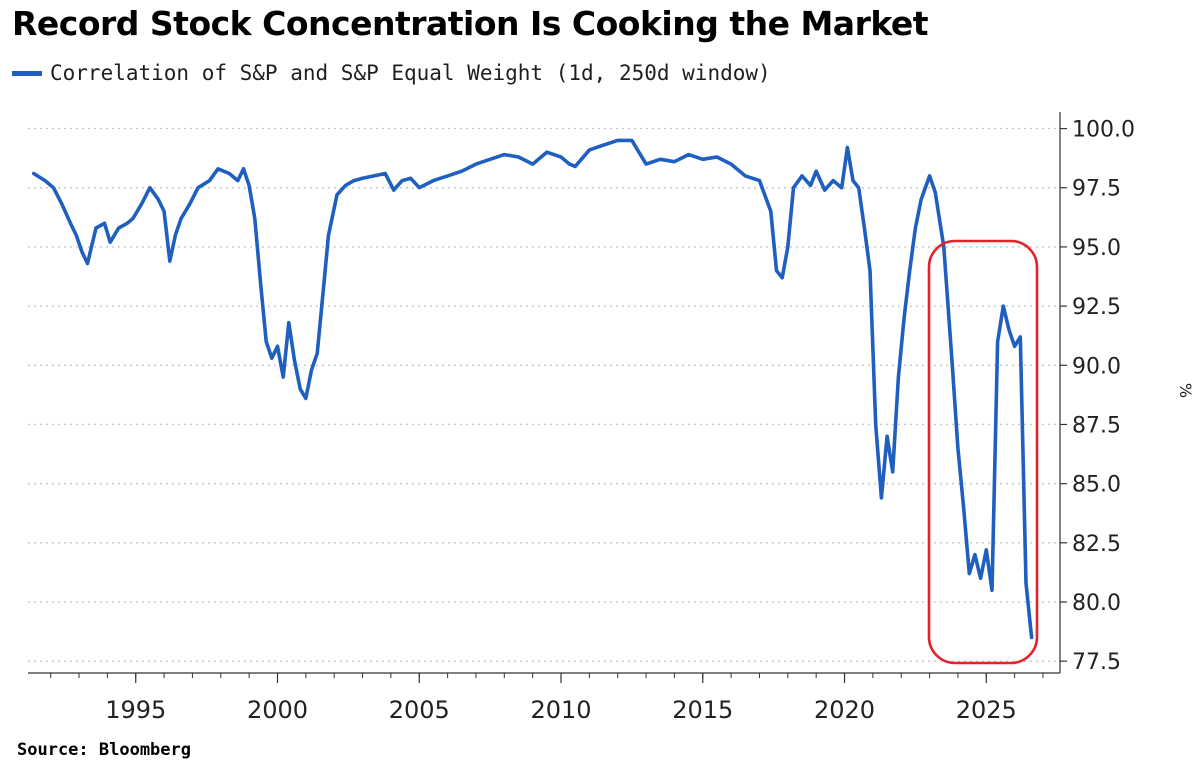 This screenshot has width=1200, height=784. I want to click on x-tick-label: 2020, so click(844, 710).